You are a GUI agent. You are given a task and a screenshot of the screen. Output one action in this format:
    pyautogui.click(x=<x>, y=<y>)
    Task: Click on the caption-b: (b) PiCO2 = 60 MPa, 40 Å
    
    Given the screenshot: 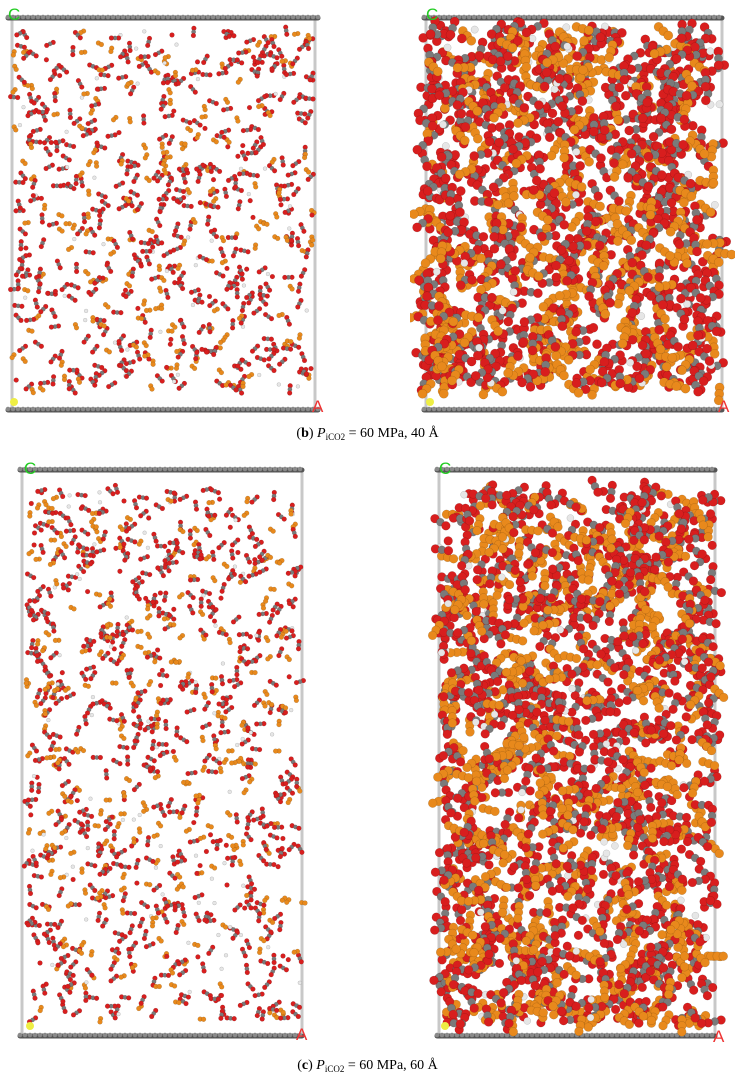 What is the action you would take?
    pyautogui.click(x=367, y=434)
    